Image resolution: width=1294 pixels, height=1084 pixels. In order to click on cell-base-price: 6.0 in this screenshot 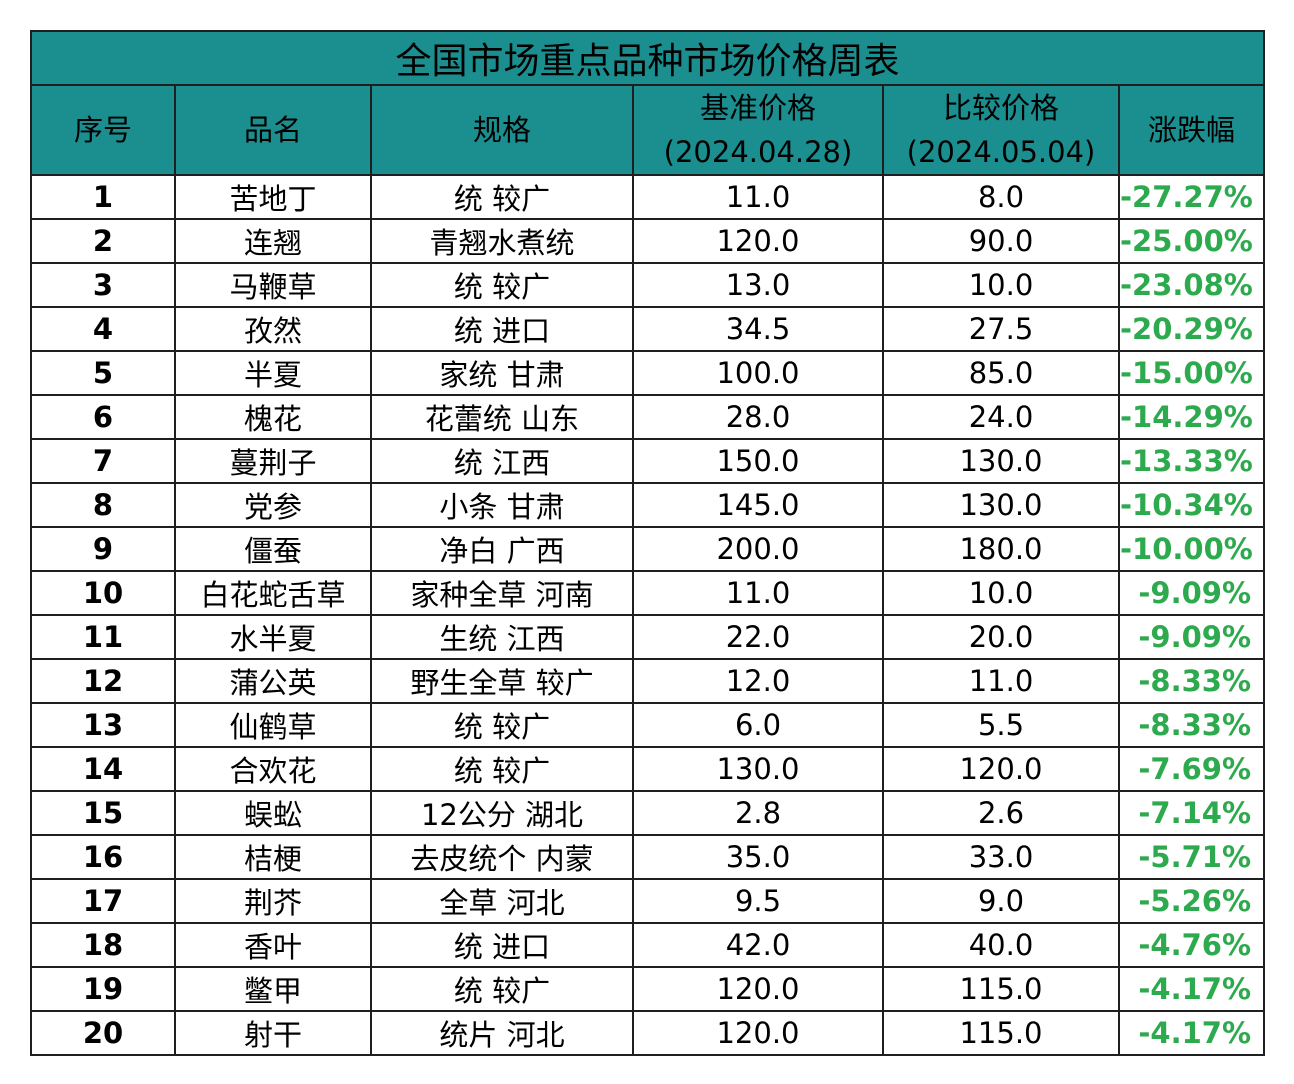, I will do `click(758, 725)`.